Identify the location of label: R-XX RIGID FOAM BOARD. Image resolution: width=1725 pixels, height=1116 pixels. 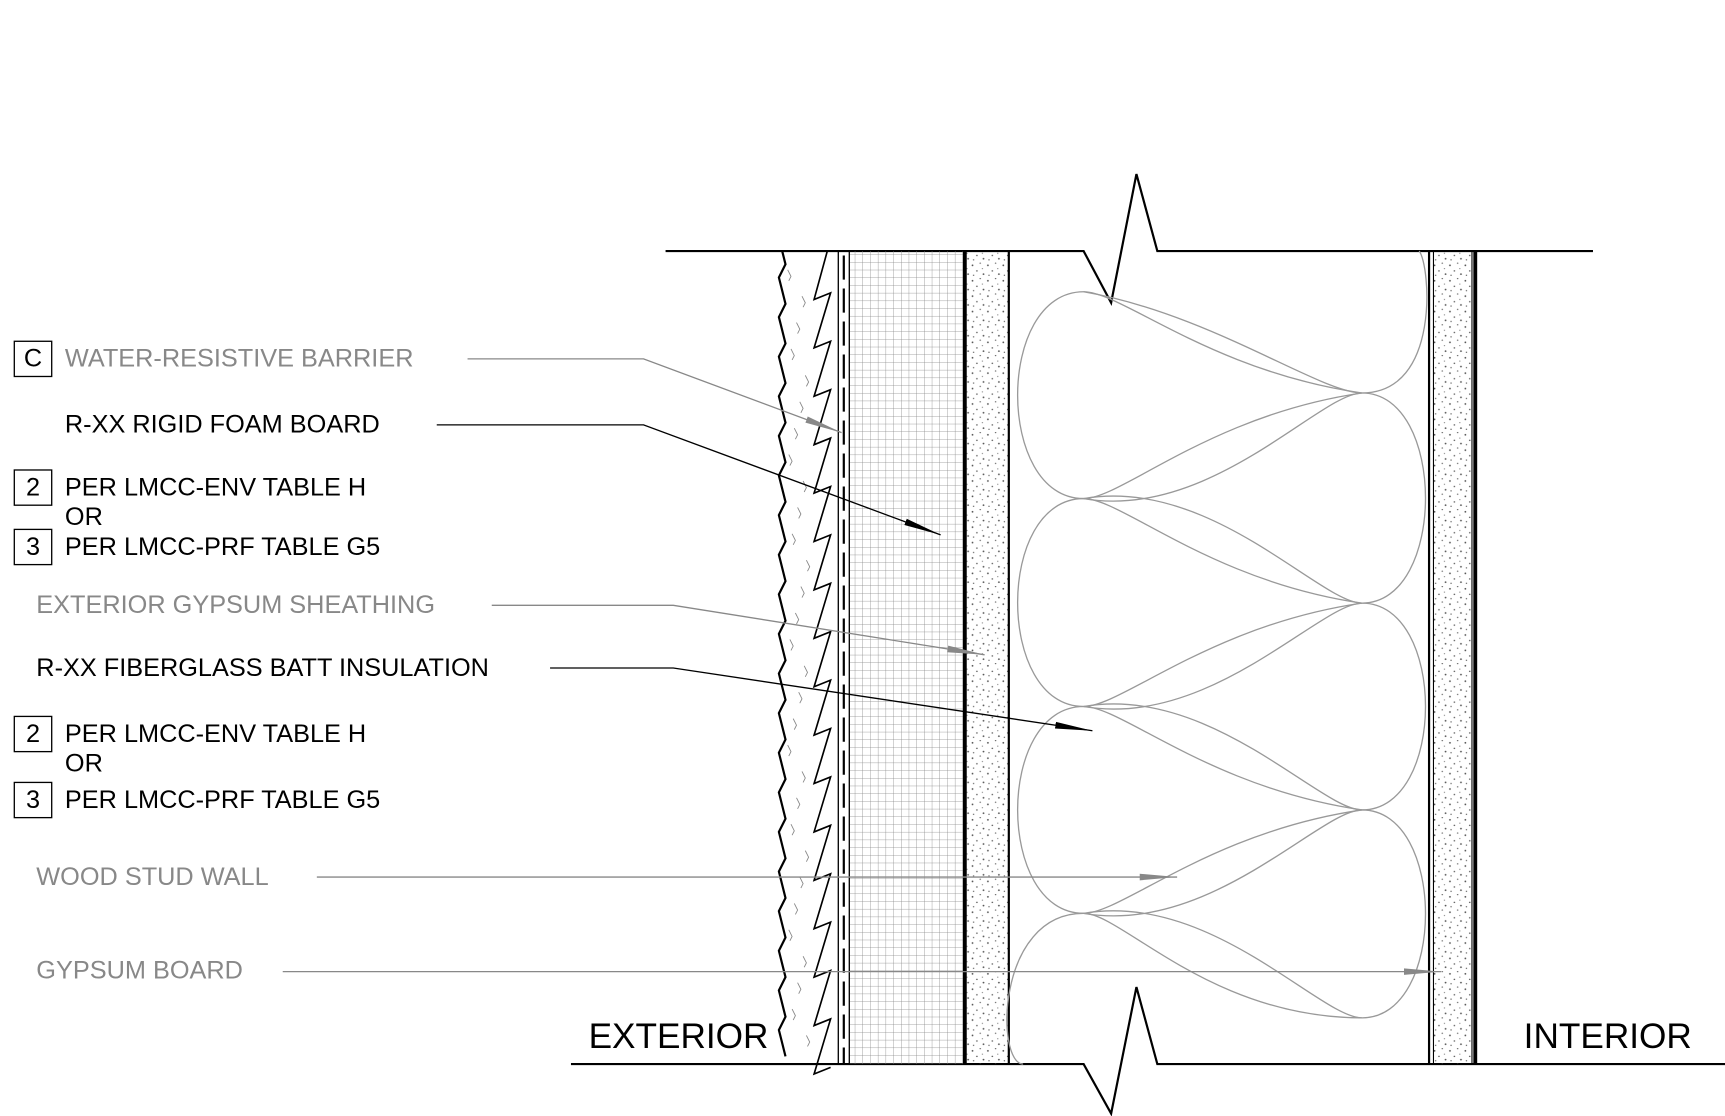
(222, 425).